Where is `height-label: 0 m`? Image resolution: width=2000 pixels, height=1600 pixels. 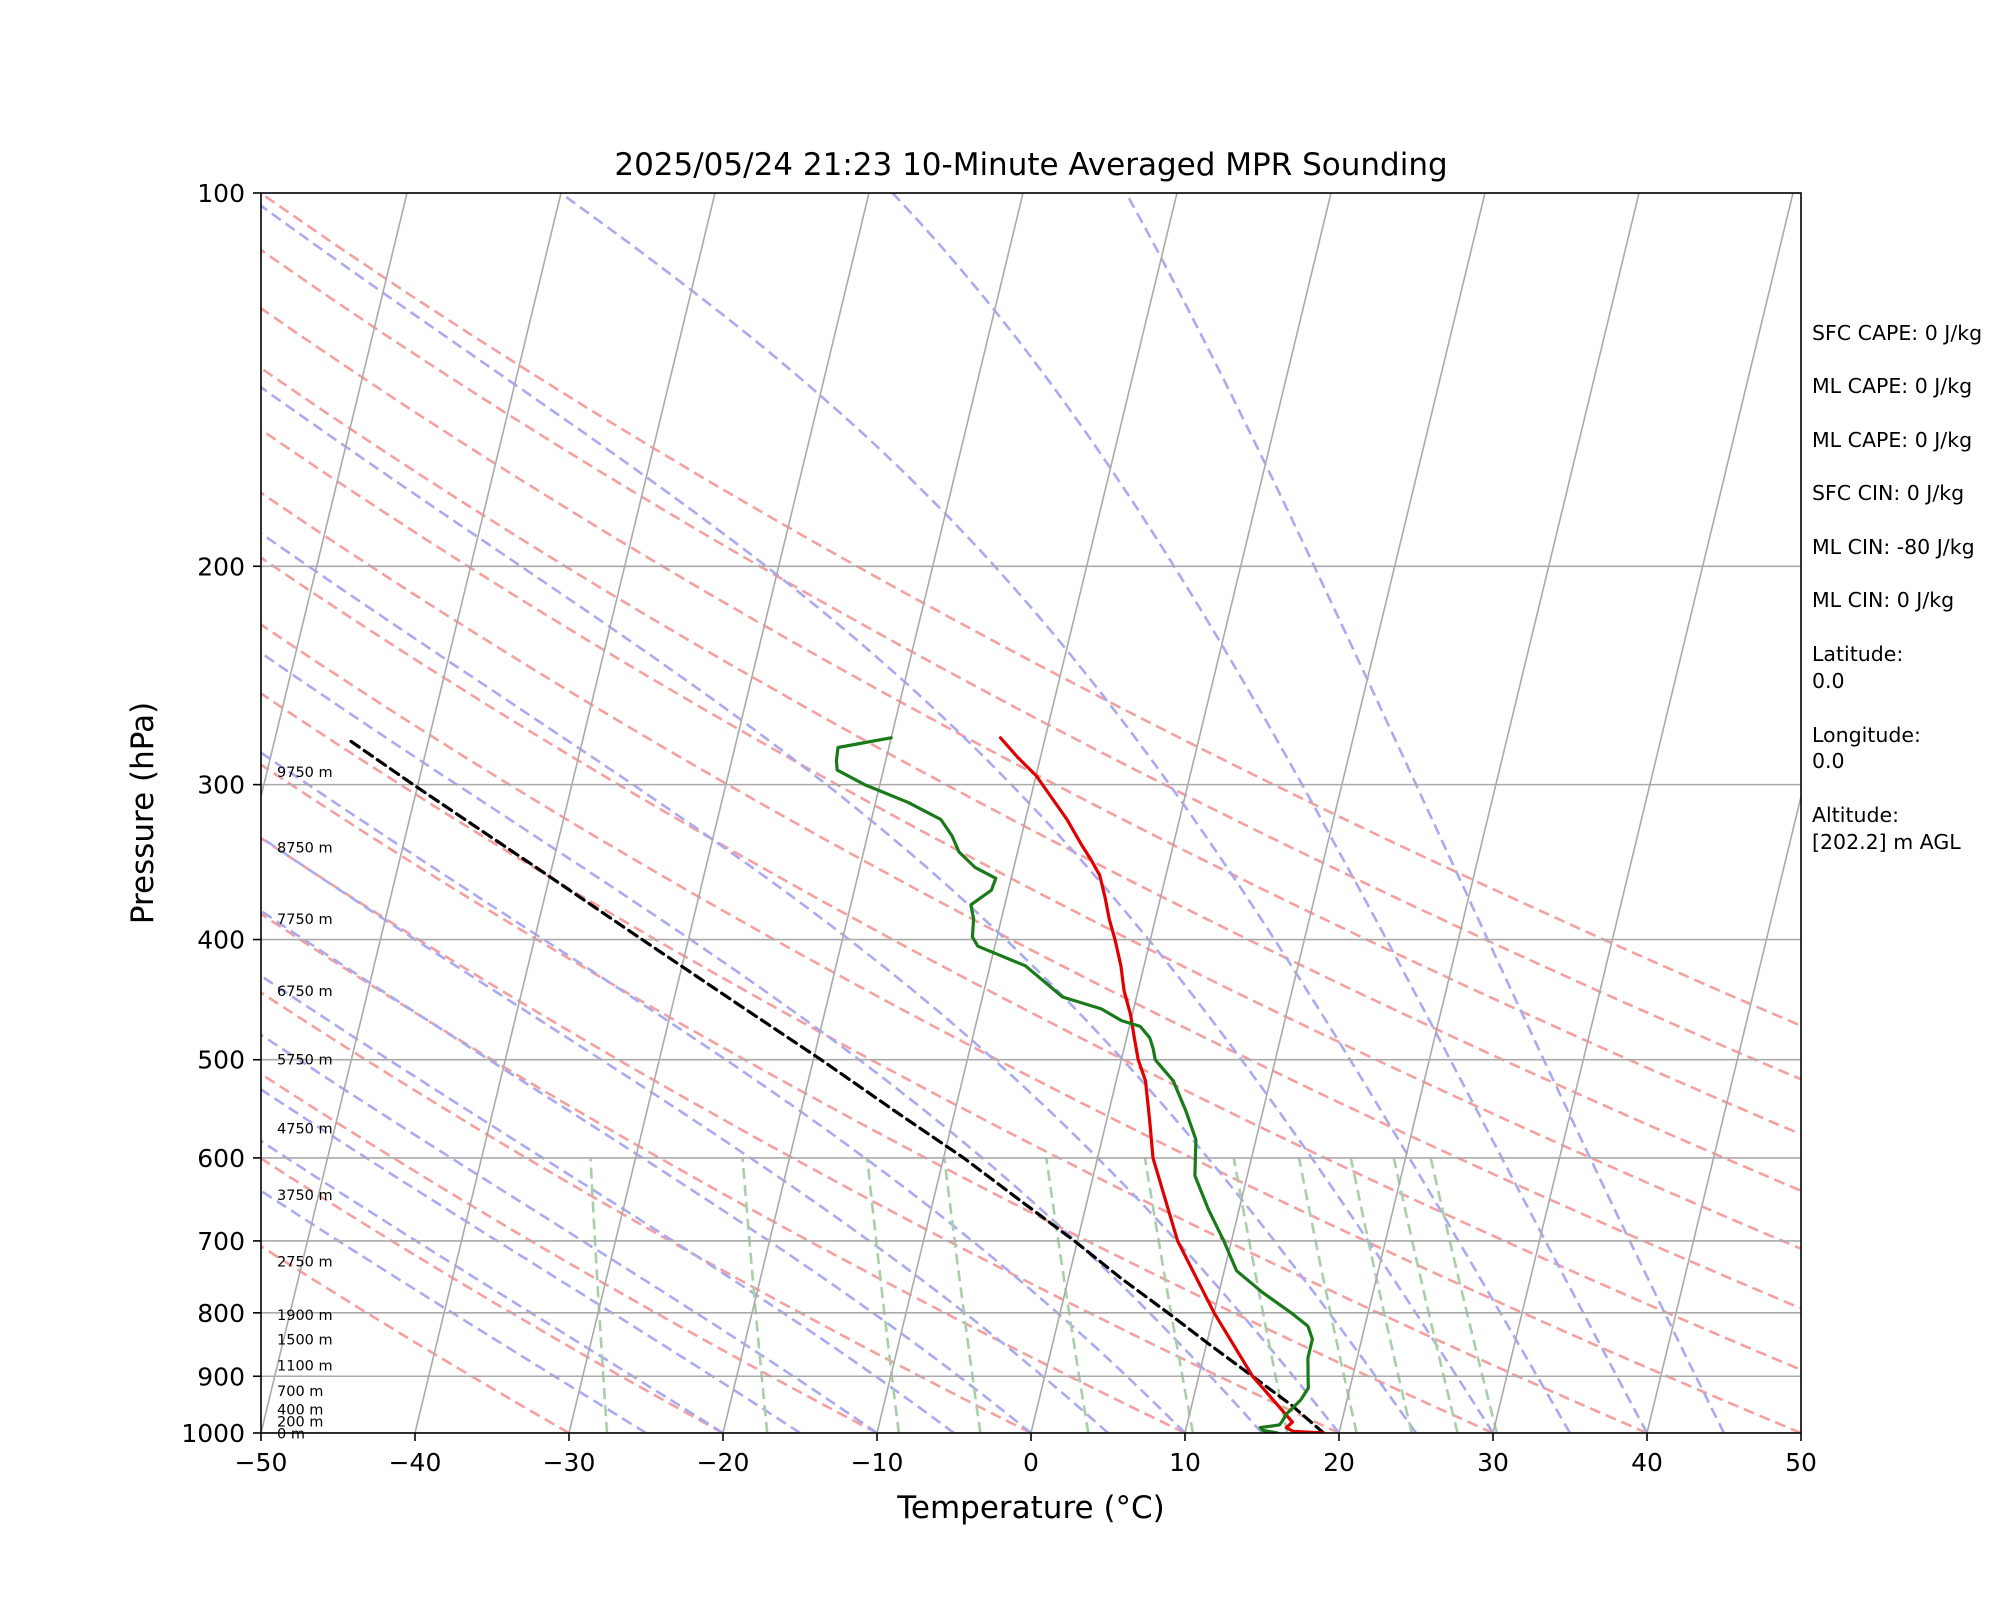
height-label: 0 m is located at coordinates (291, 1435).